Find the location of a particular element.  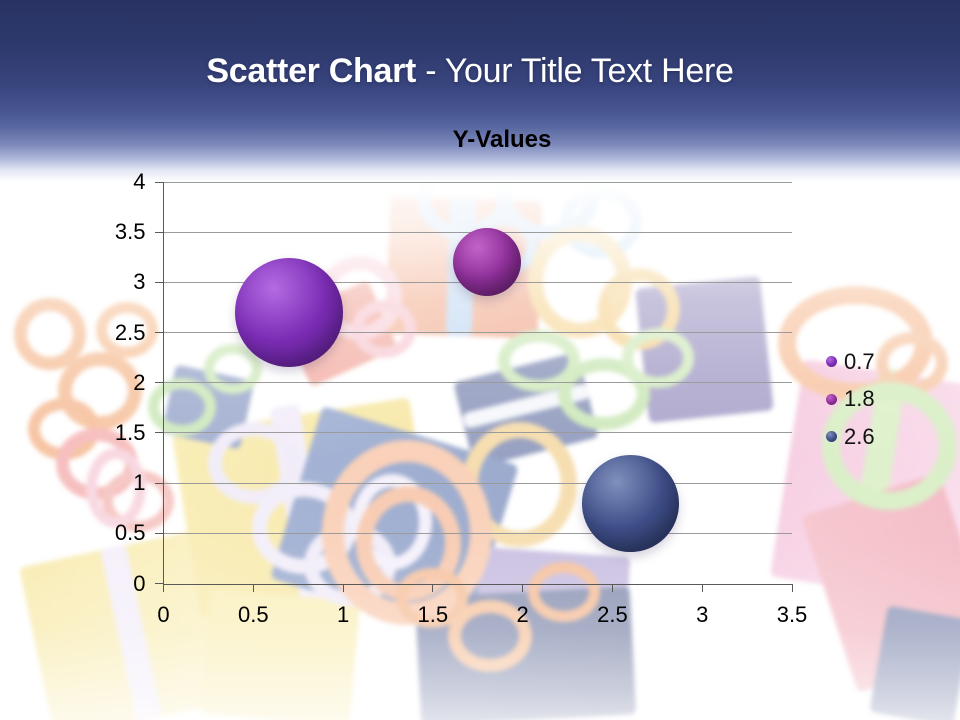

slide-title: Scatter Chart - Your Title Text Here is located at coordinates (470, 71).